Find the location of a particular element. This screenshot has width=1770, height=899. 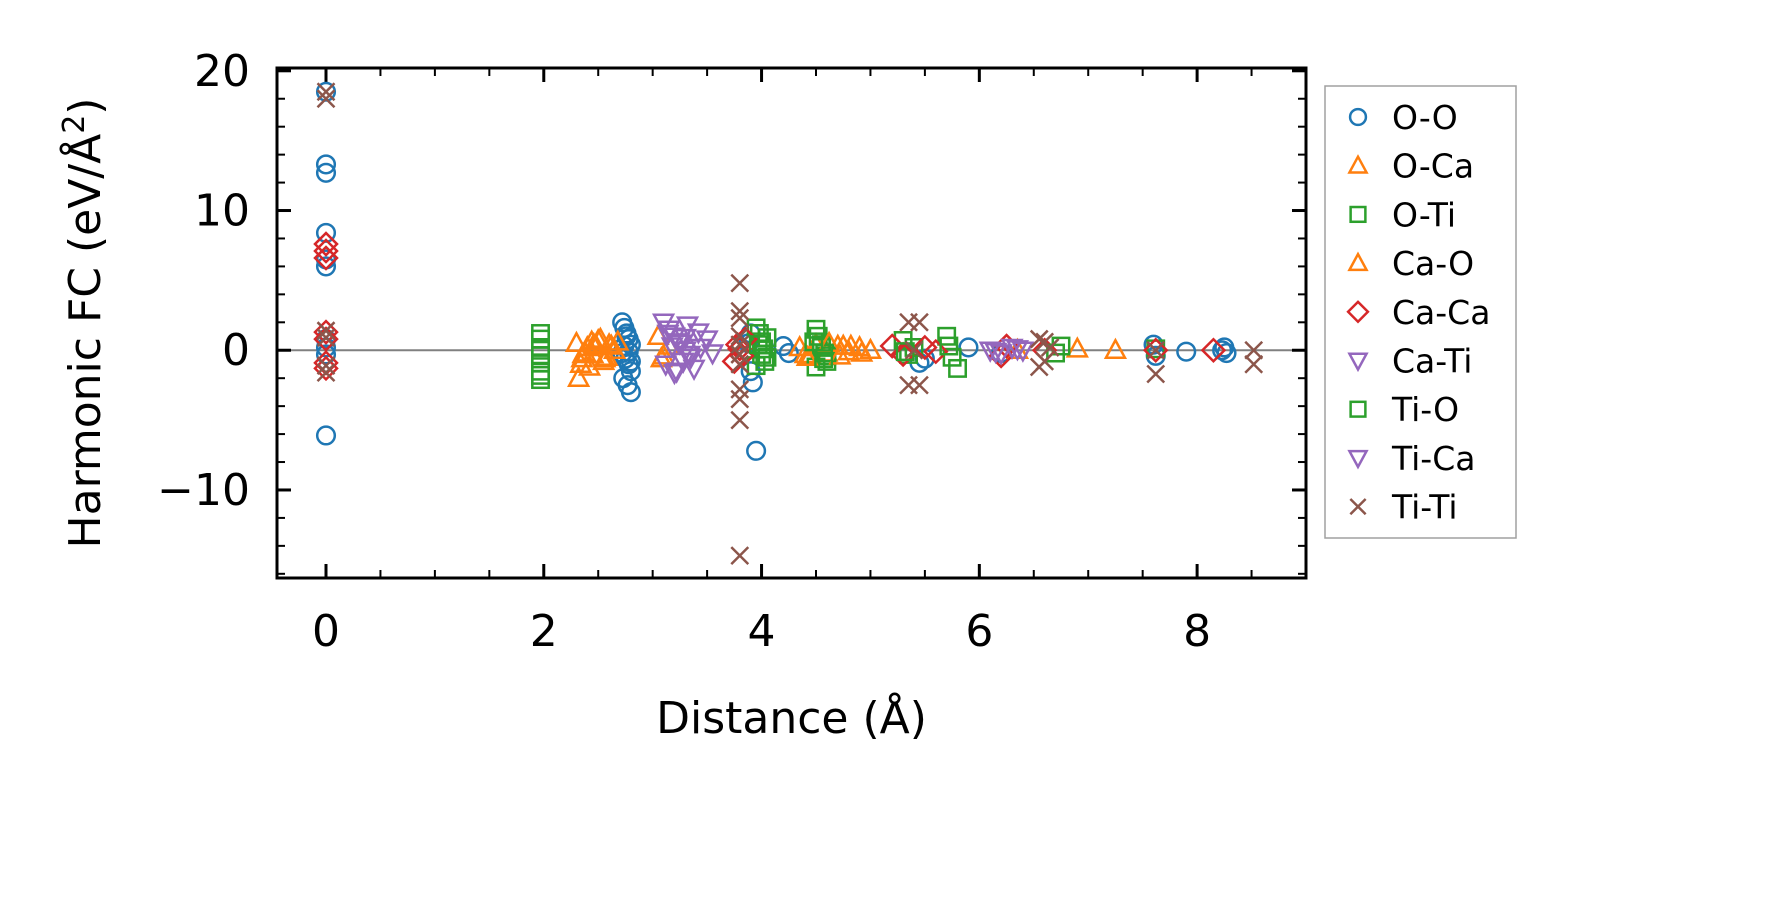

legend-item: O-Ca is located at coordinates (1410, 166).